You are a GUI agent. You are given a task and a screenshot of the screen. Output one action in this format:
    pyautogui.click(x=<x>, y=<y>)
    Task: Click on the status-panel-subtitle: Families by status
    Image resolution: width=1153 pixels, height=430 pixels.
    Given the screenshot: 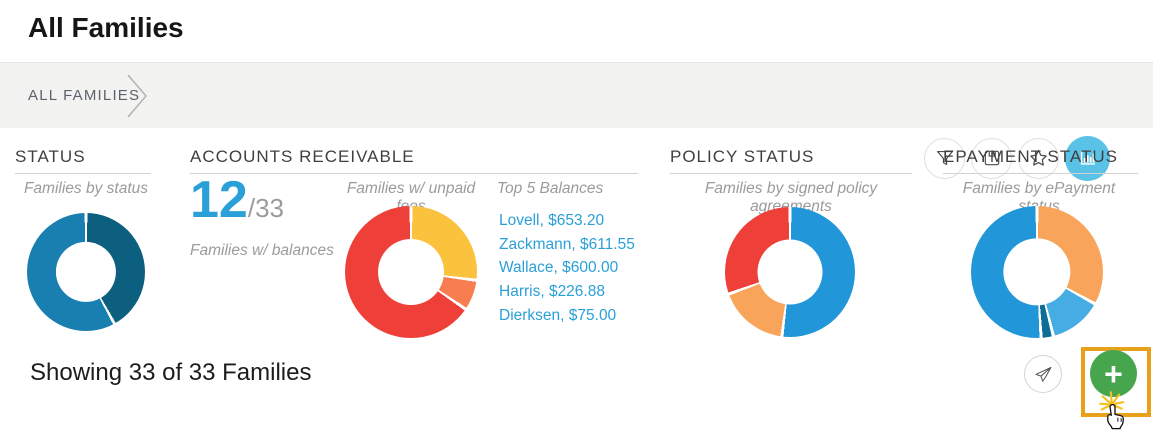 What is the action you would take?
    pyautogui.click(x=86, y=188)
    